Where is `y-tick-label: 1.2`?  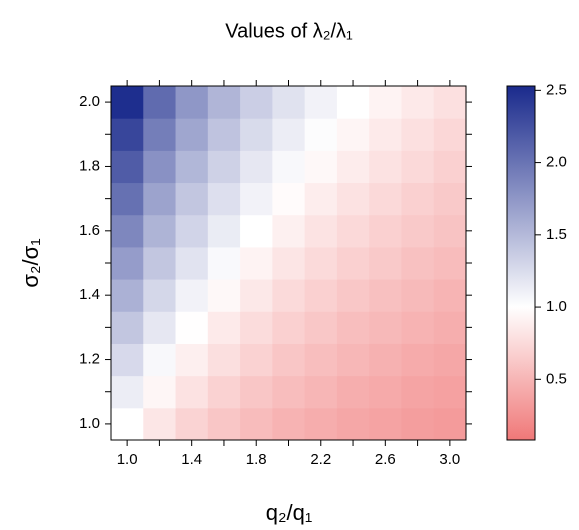 y-tick-label: 1.2 is located at coordinates (89, 359).